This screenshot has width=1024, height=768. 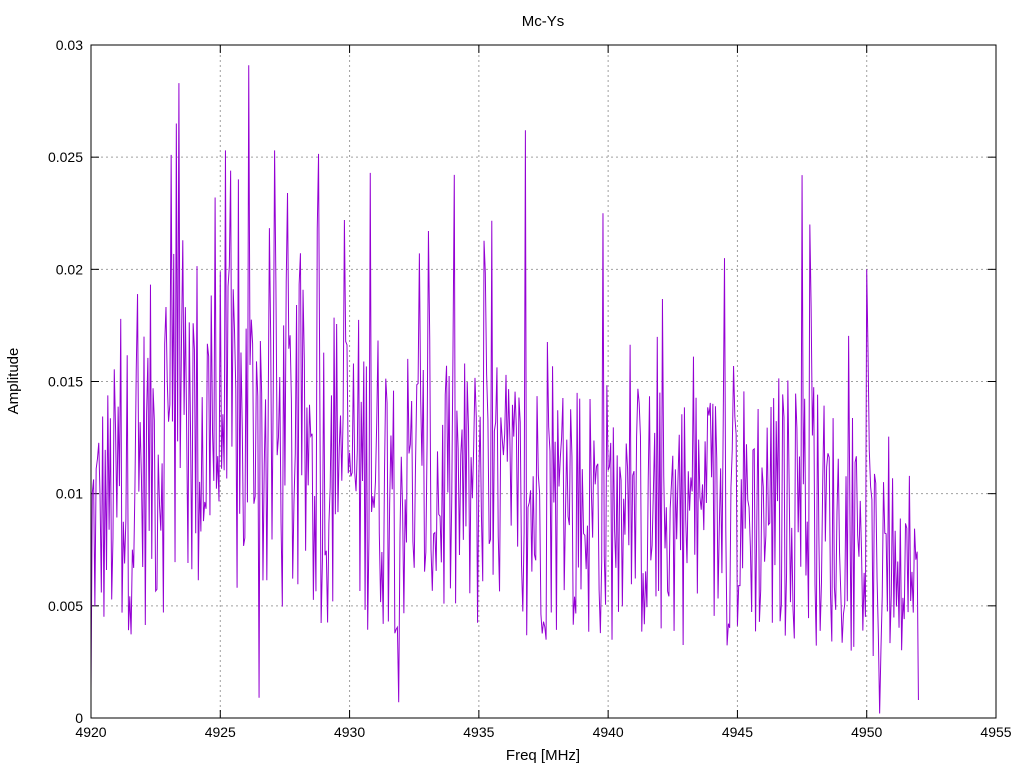 I want to click on y-tick-label: 0.025, so click(x=65, y=157).